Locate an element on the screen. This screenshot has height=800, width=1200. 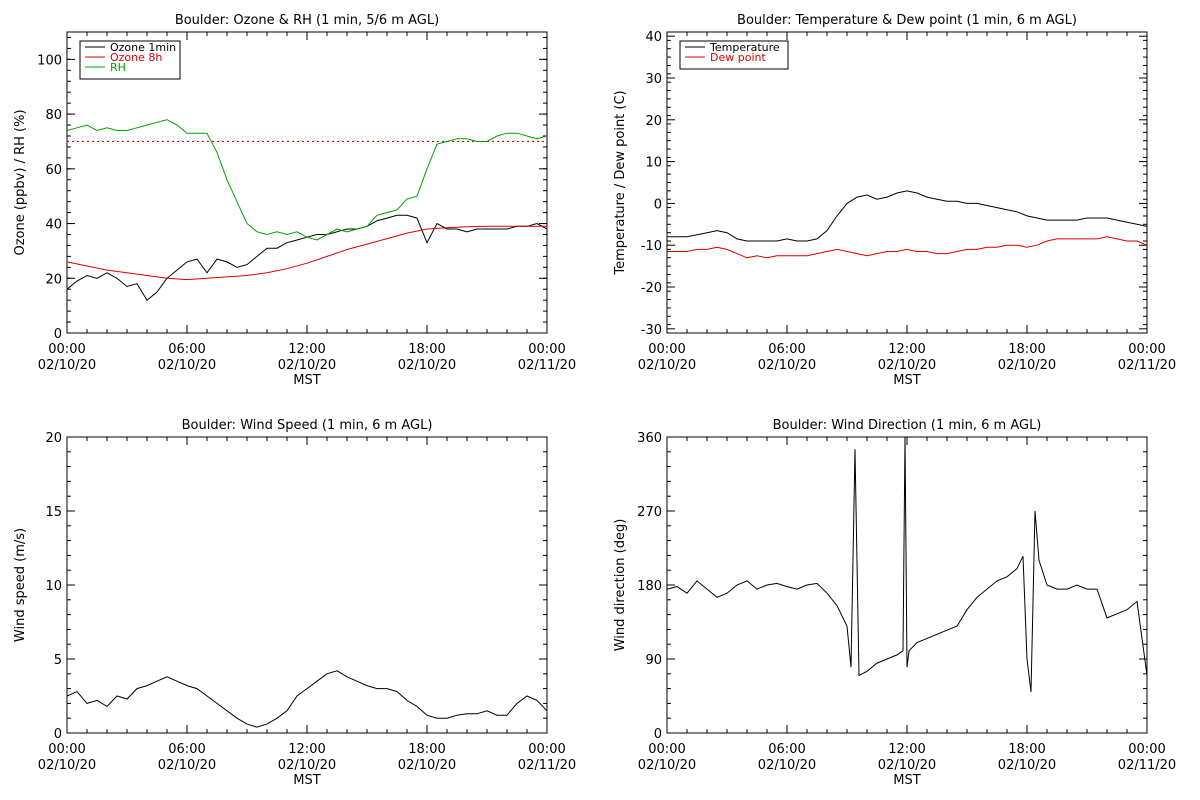
ozone-rh-ylabel: Ozone (ppbv) / RH (%) is located at coordinates (20, 182).